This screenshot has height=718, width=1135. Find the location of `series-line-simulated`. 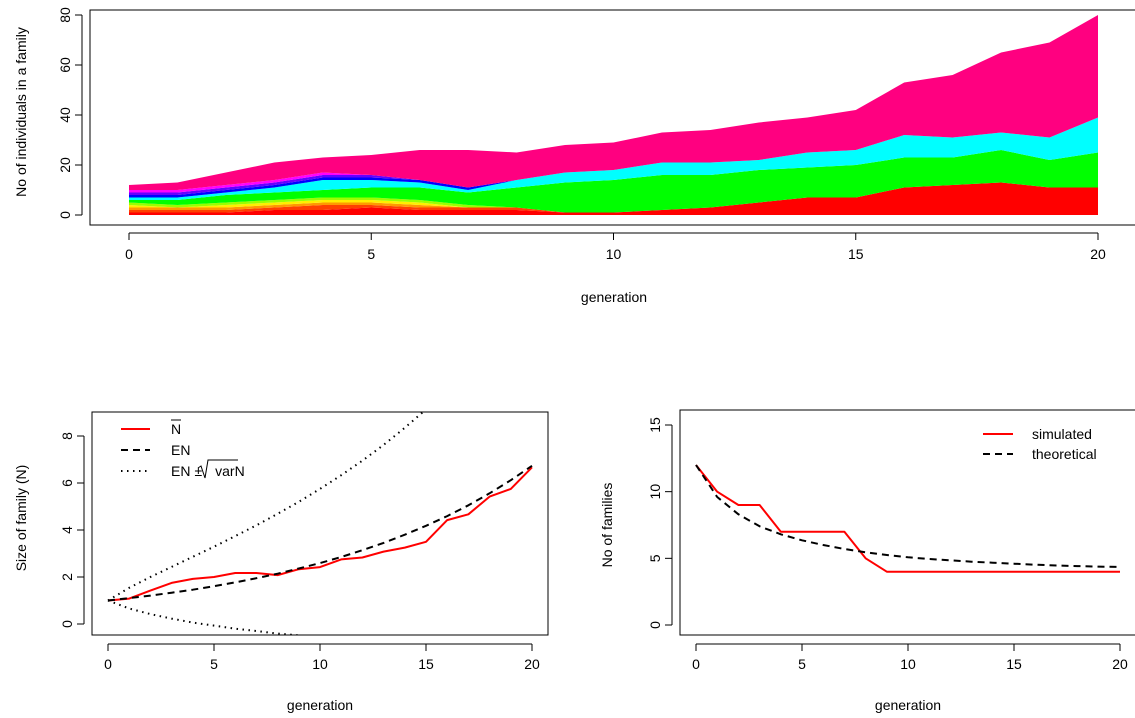

series-line-simulated is located at coordinates (907, 518).